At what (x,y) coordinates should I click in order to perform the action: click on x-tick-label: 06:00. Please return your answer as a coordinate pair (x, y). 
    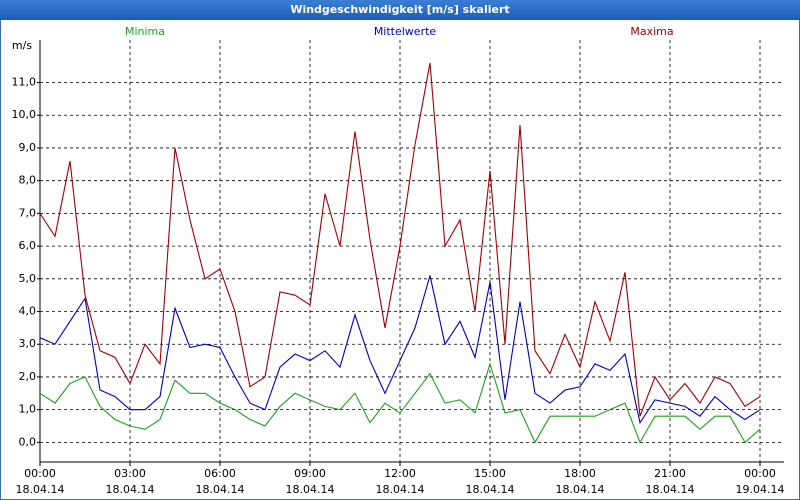
    Looking at the image, I should click on (220, 473).